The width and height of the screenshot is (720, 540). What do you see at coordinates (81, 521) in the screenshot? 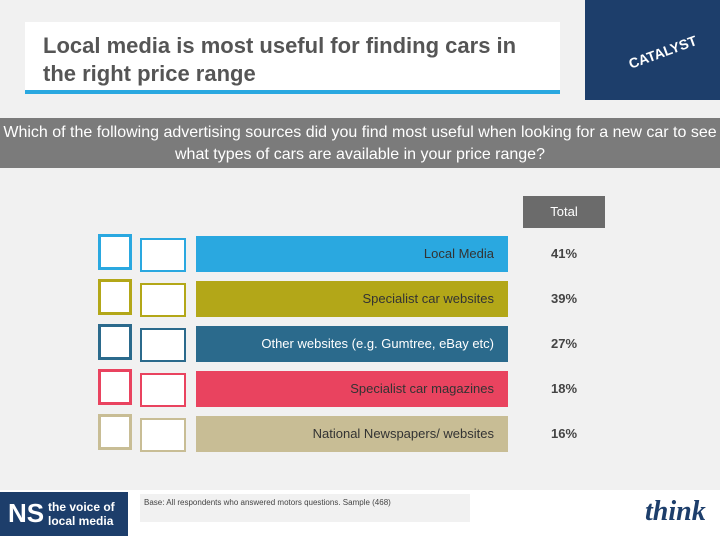
I see `logo-line: local media` at bounding box center [81, 521].